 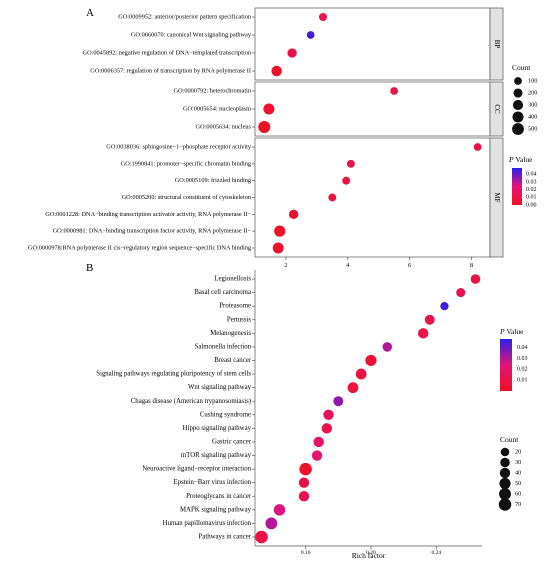 I want to click on term-label: Cushing syndrome, so click(x=225, y=414).